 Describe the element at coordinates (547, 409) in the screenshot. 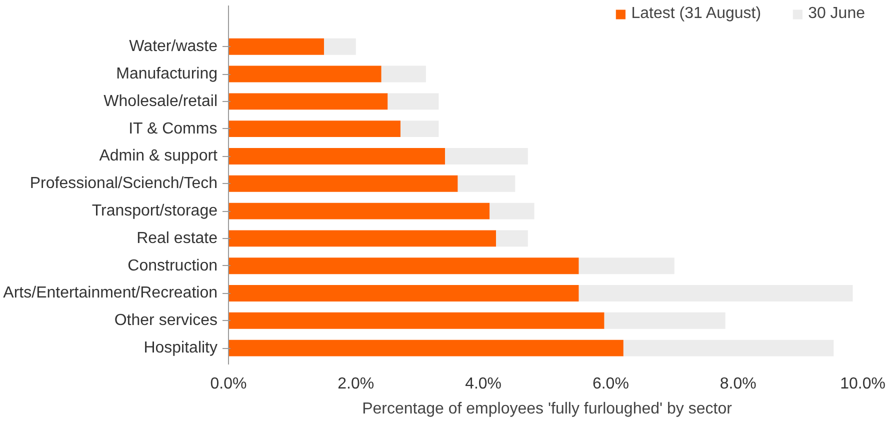

I see `x-axis-title: Percentage of employees 'fully furloughed' by sector` at that location.